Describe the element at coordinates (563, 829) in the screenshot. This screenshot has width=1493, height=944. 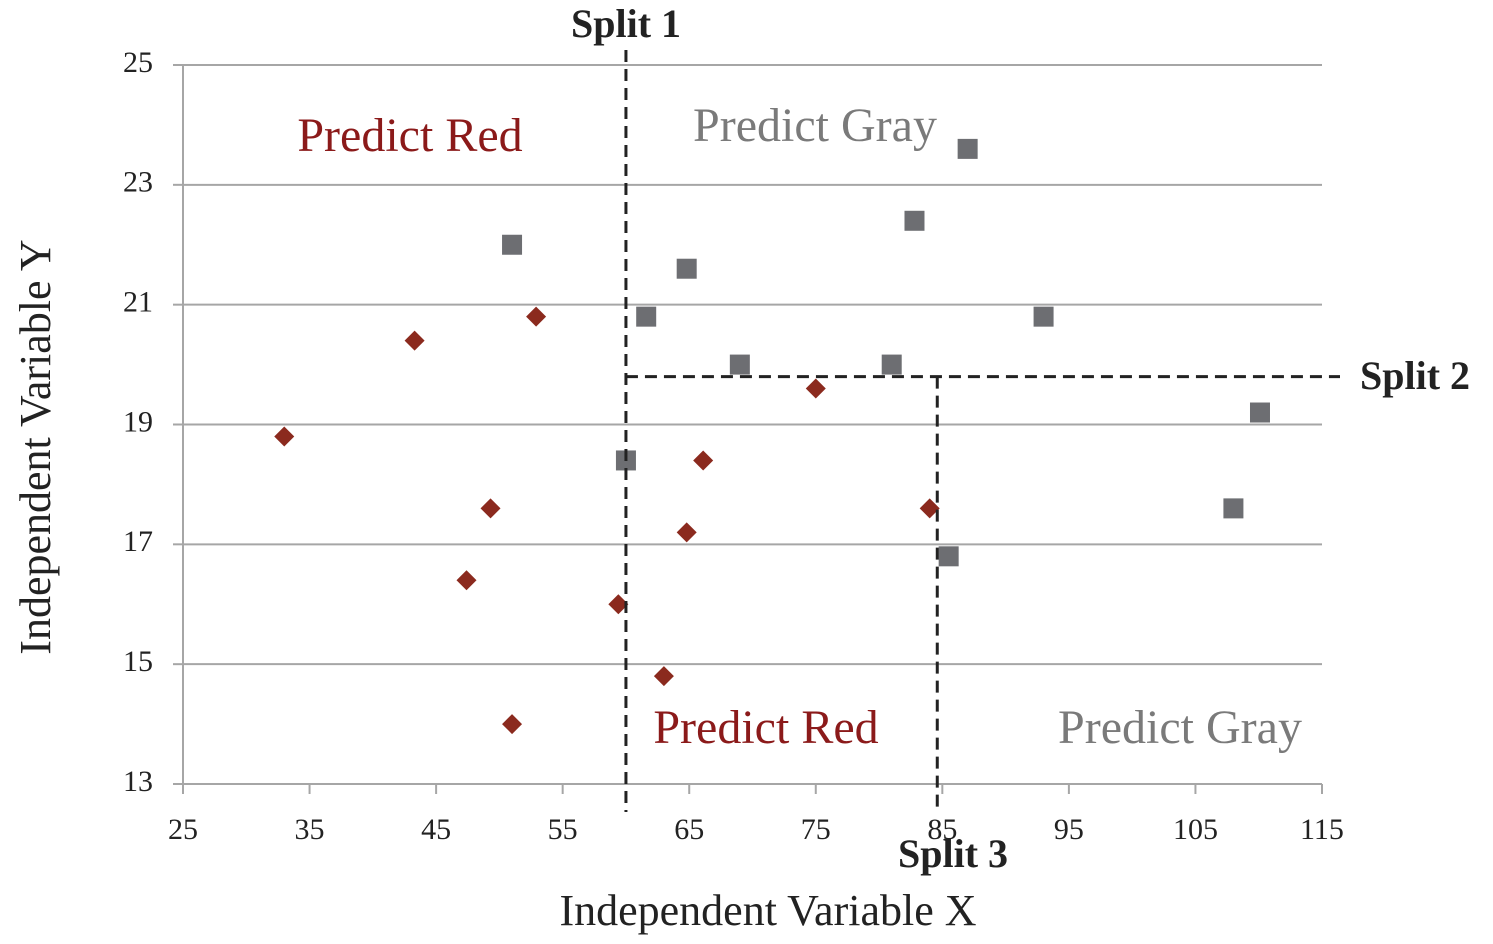
I see `x-tick-label: 55` at that location.